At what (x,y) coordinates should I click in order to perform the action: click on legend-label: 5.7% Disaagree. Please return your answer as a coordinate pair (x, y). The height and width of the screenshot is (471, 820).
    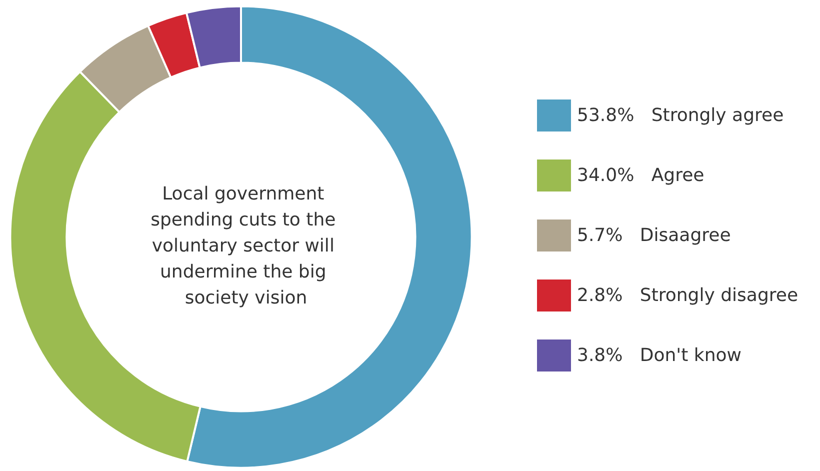
    Looking at the image, I should click on (654, 235).